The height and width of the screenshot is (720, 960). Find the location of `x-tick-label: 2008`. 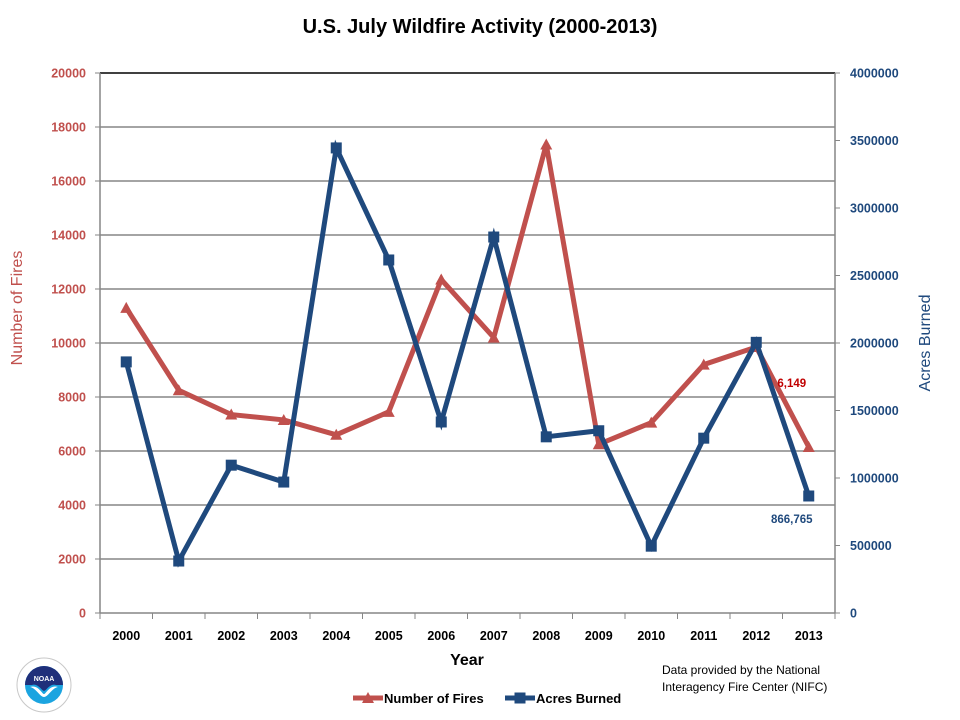

x-tick-label: 2008 is located at coordinates (546, 636).